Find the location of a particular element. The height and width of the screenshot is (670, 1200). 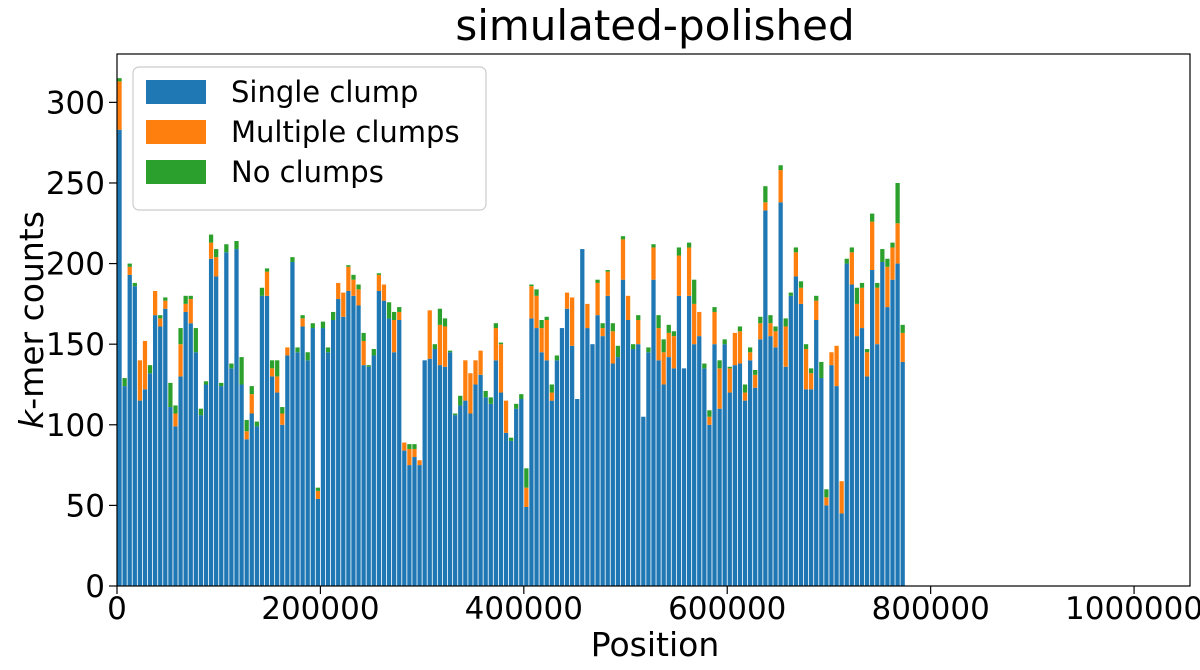

legend-label: No clumps is located at coordinates (307, 172).